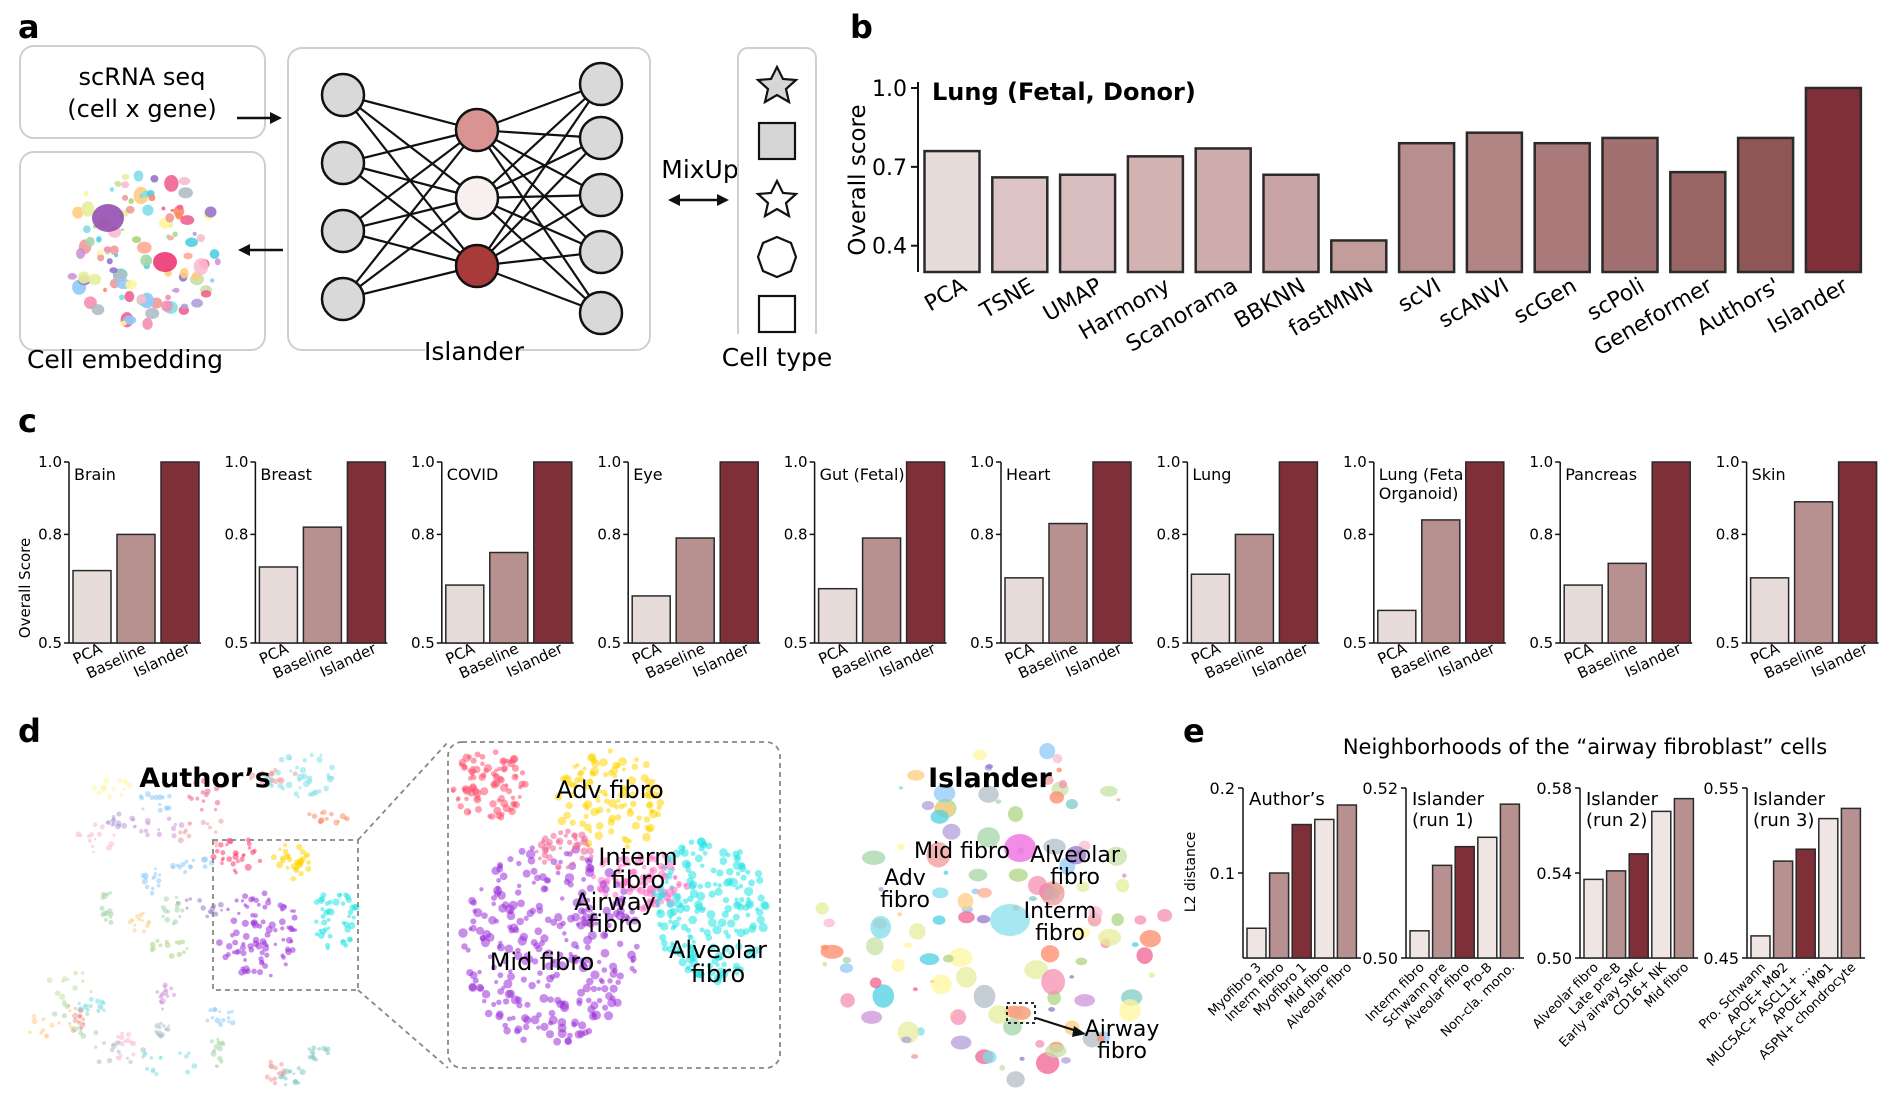 This screenshot has width=1897, height=1104. What do you see at coordinates (609, 462) in the screenshot?
I see `c-y-tick-label: 1.0` at bounding box center [609, 462].